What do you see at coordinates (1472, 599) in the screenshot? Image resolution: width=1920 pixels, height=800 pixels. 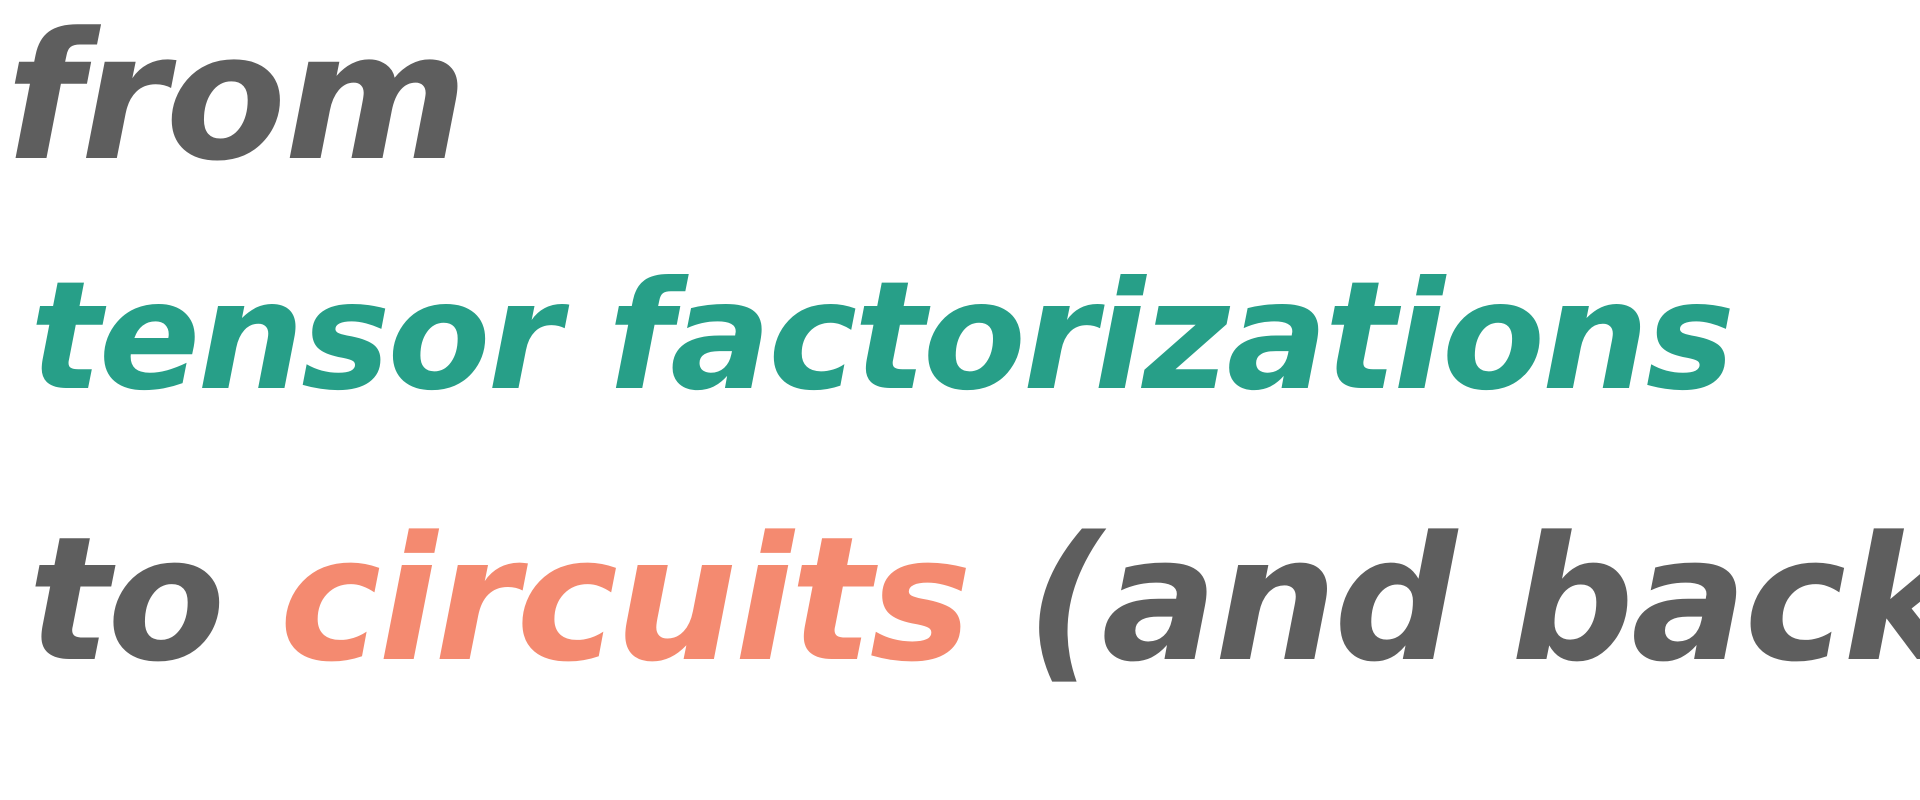 I see `title-word-and-back: (and back)` at bounding box center [1472, 599].